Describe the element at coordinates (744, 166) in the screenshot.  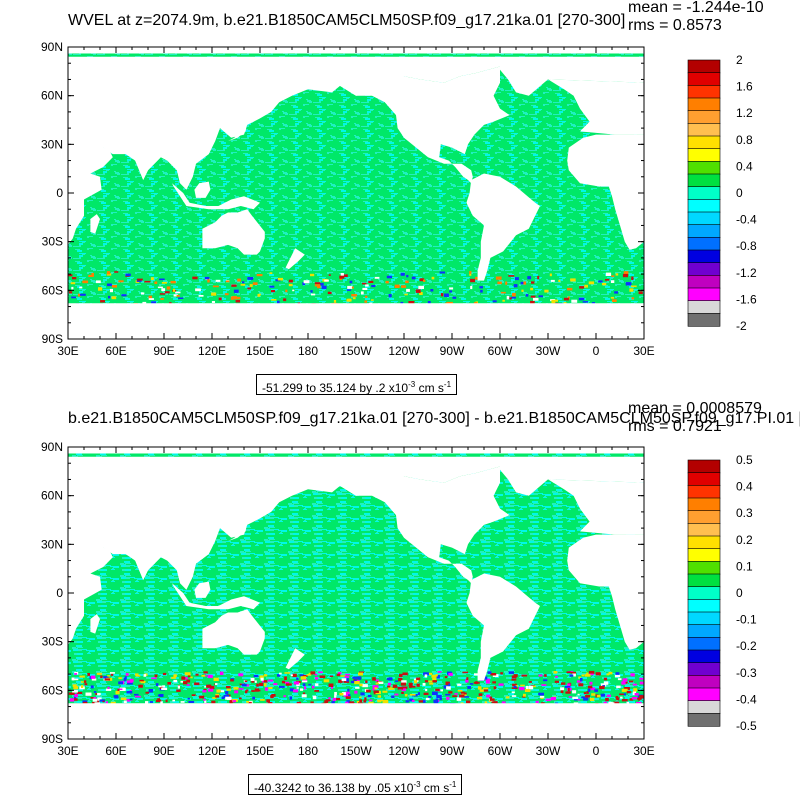
I see `colorbar-label: 0.4` at that location.